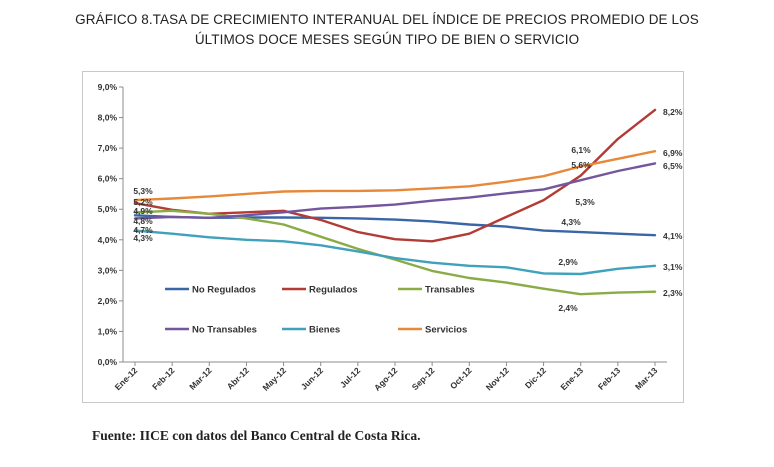  Describe the element at coordinates (395, 175) in the screenshot. I see `series-line-servicios` at that location.